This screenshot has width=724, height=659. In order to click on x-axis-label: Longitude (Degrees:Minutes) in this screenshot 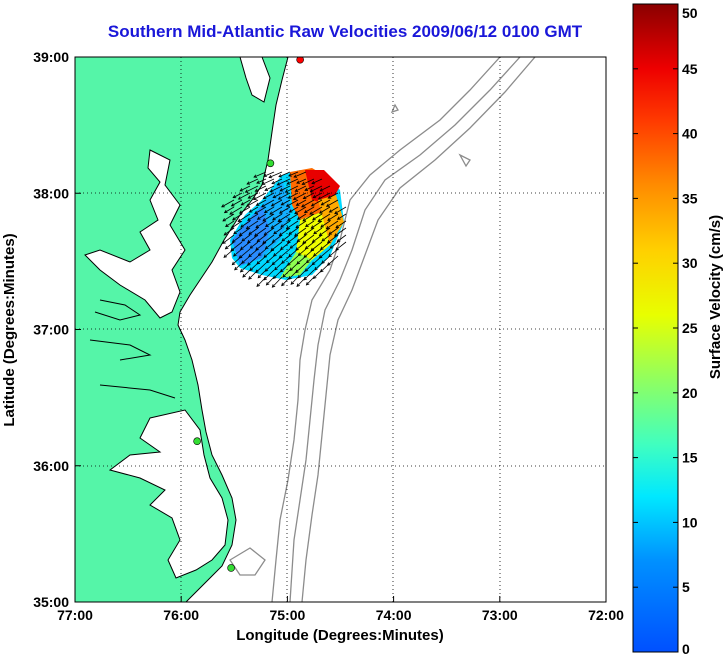, I will do `click(340, 635)`.